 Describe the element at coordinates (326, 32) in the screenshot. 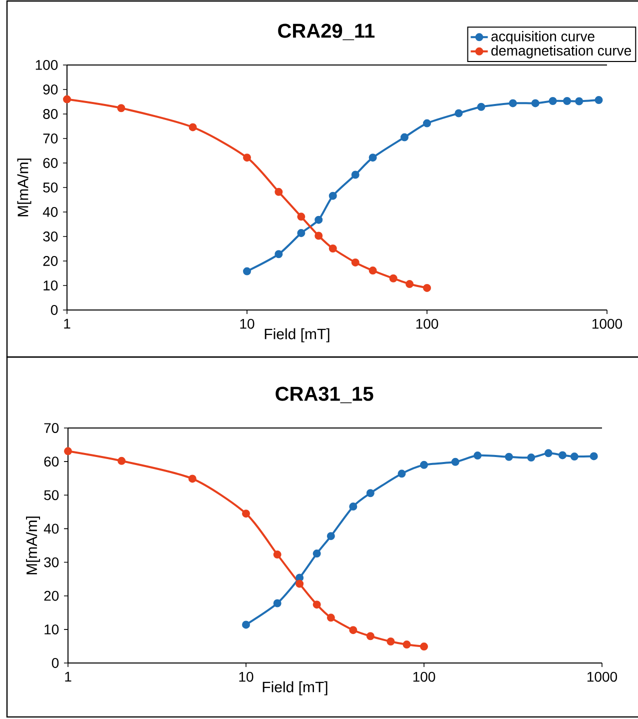

I see `chart-title: CRA29_11` at that location.